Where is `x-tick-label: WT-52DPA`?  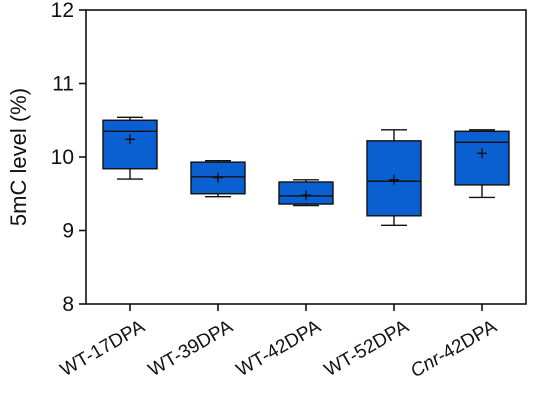
x-tick-label: WT-52DPA is located at coordinates (367, 348).